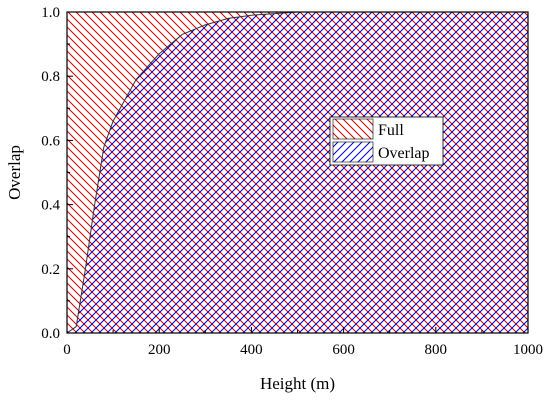  Describe the element at coordinates (57, 173) in the screenshot. I see `y-axis: 0.0 0.2 0.4 0.6 0.8 1.0` at that location.